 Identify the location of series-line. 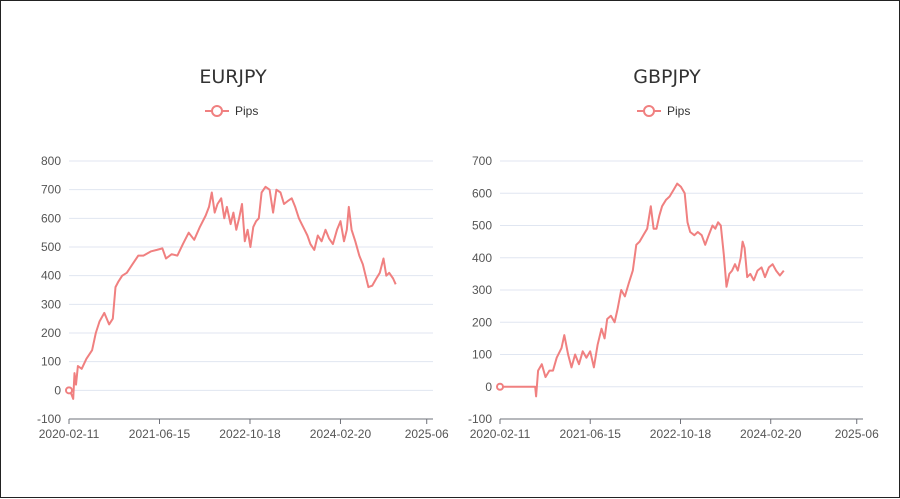
(642, 290).